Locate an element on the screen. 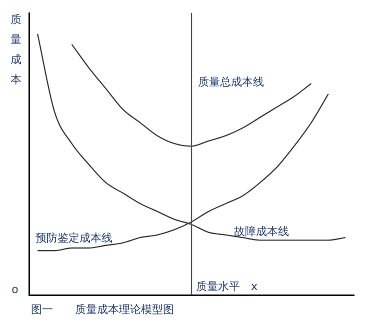 The image size is (366, 322). series-label: 预防鉴定成本线 is located at coordinates (74, 237).